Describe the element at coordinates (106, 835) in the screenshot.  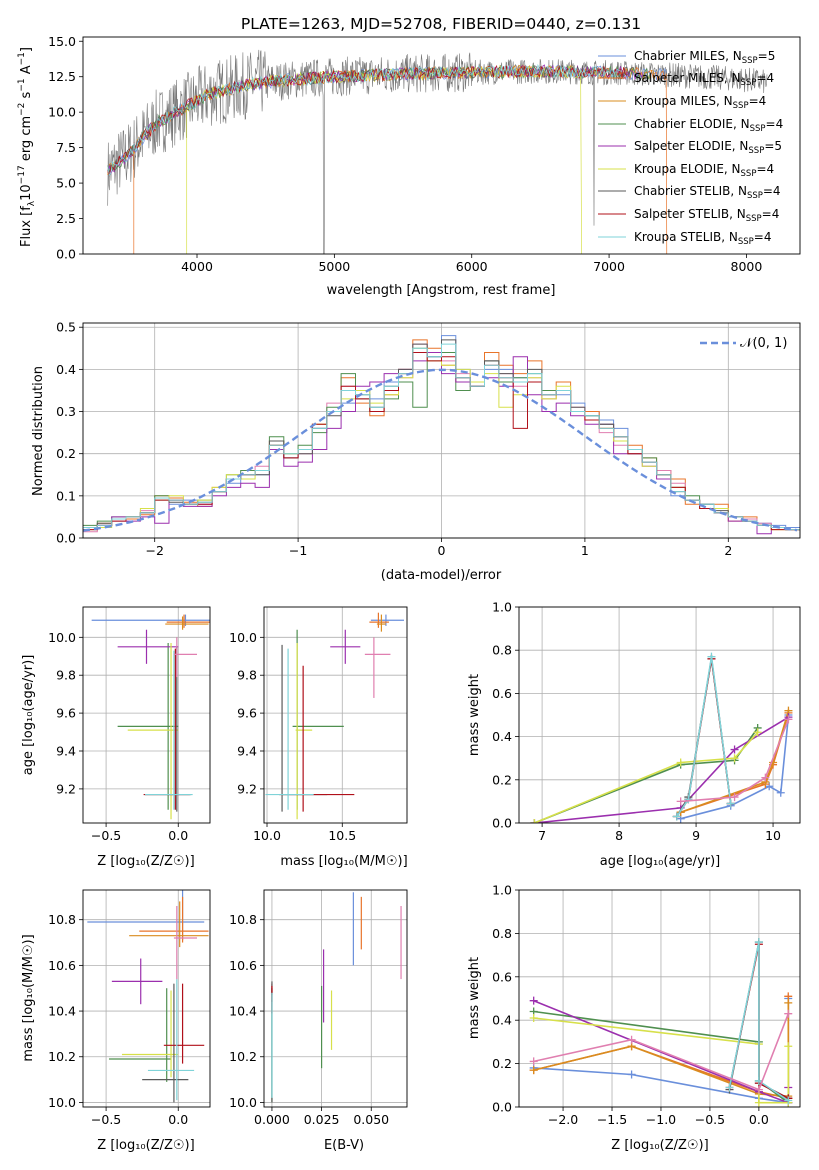
I see `x-tick-label: −0.5` at that location.